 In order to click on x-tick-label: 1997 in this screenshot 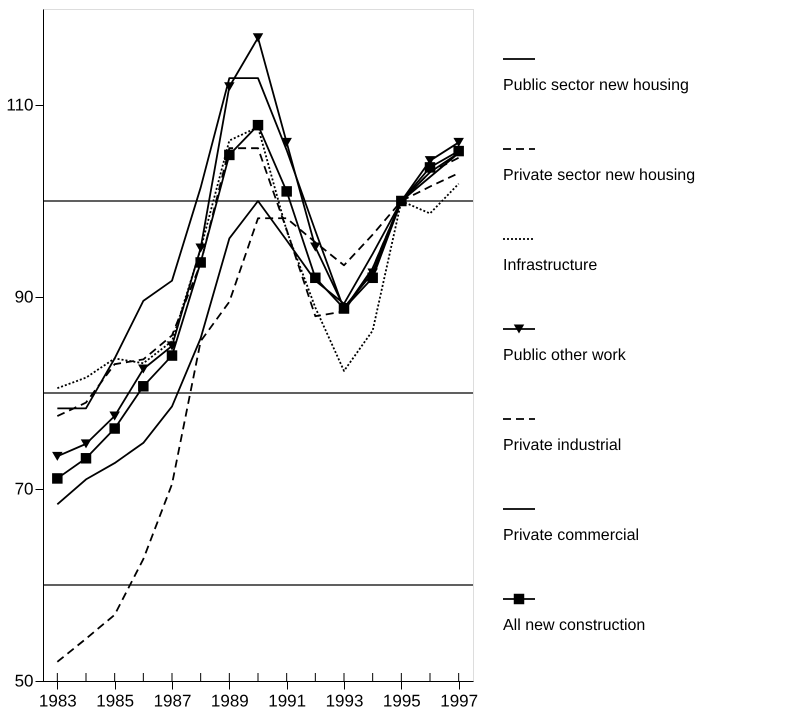, I will do `click(459, 701)`.